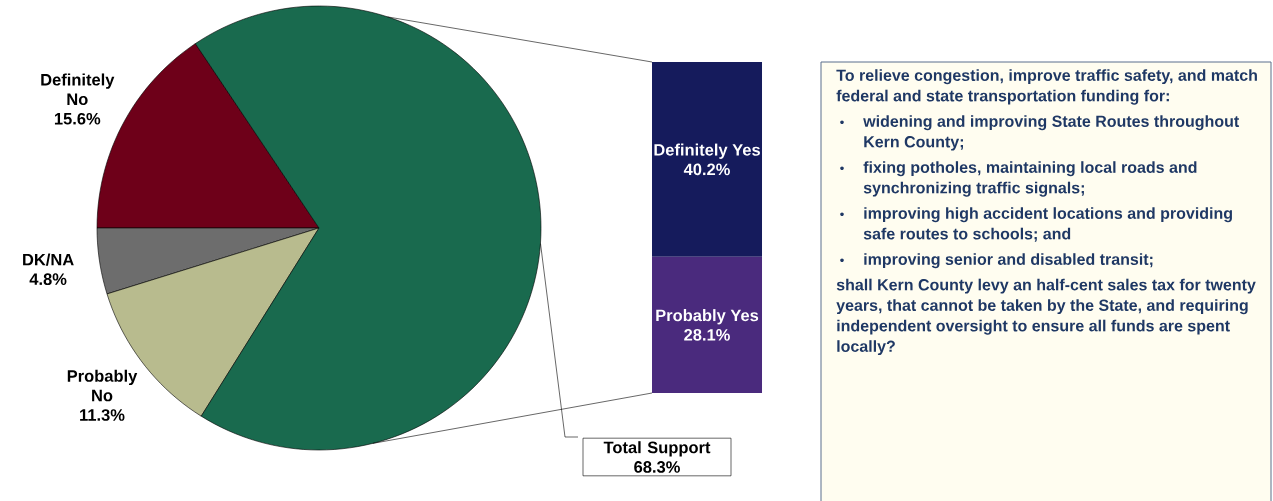  I want to click on text: widening and improving State Routes throughout Kern County;, so click(1051, 133).